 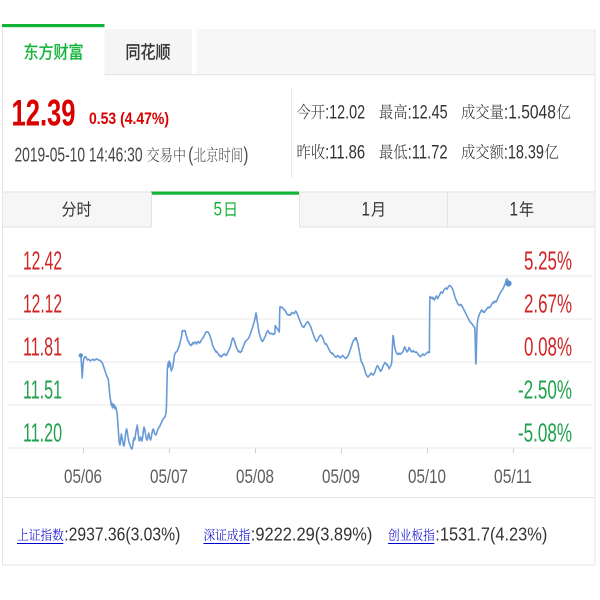 I want to click on svg-text: 11.81, so click(x=42, y=347).